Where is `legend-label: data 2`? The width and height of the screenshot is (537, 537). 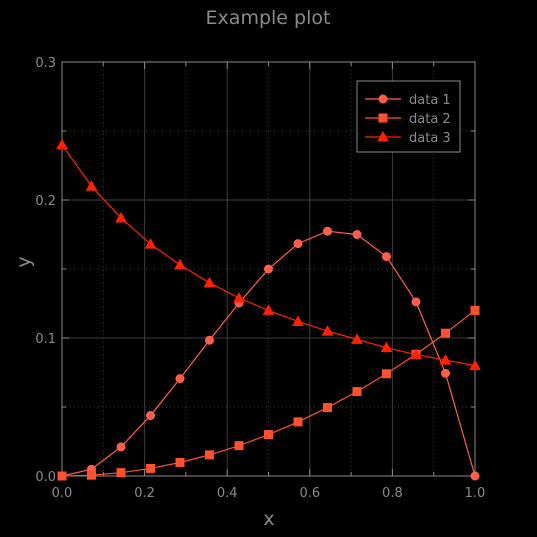 legend-label: data 2 is located at coordinates (430, 119).